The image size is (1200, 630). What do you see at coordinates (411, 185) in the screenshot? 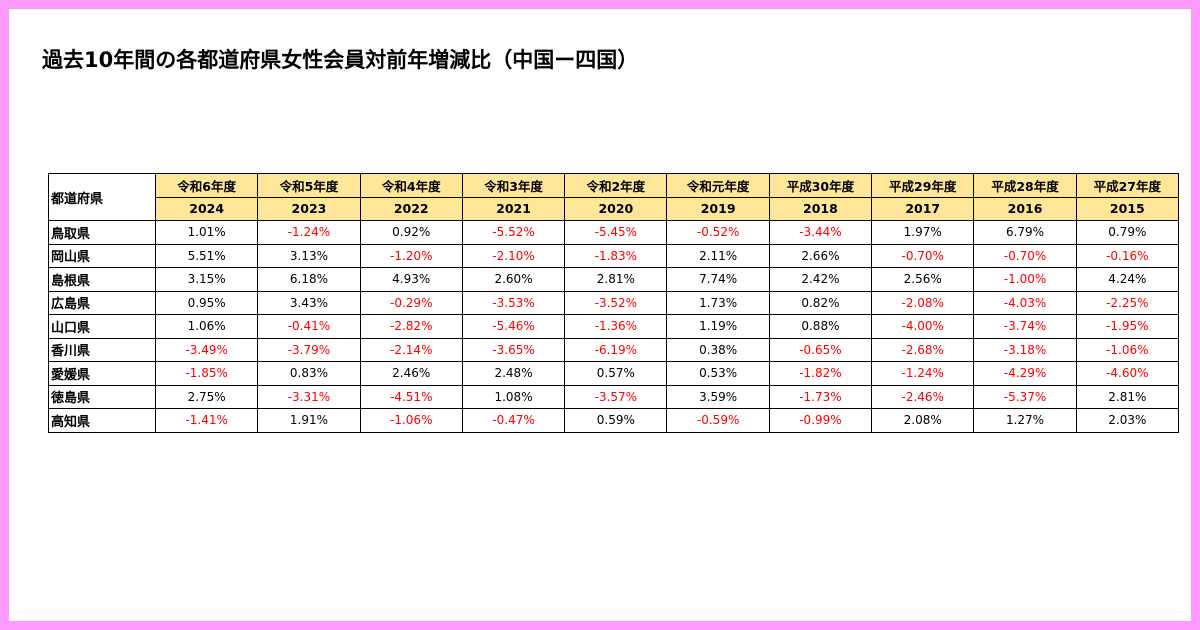
I see `era-header: 令和4年度` at bounding box center [411, 185].